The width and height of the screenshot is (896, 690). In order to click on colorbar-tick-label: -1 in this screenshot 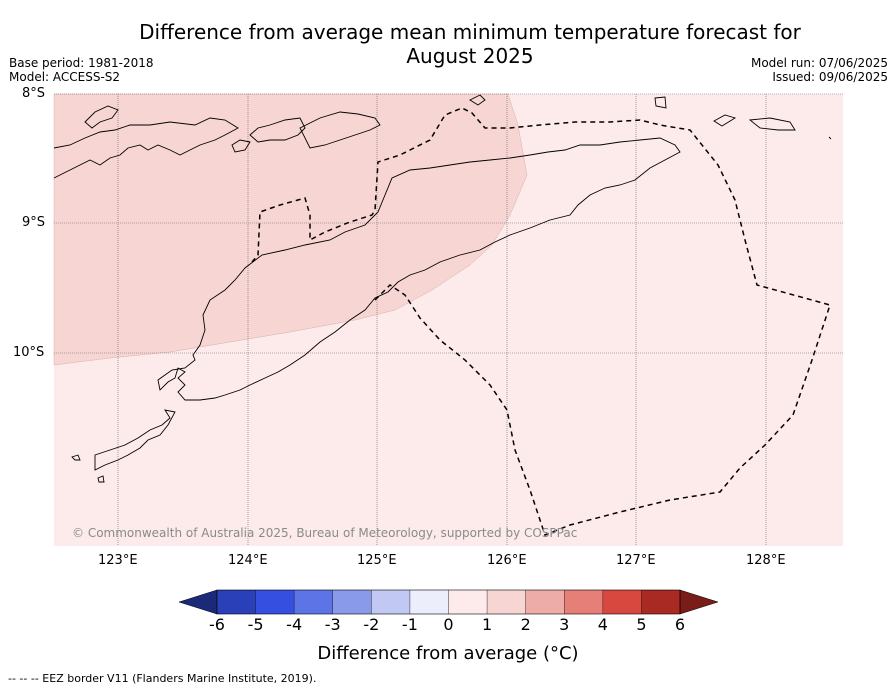, I will do `click(409, 624)`.